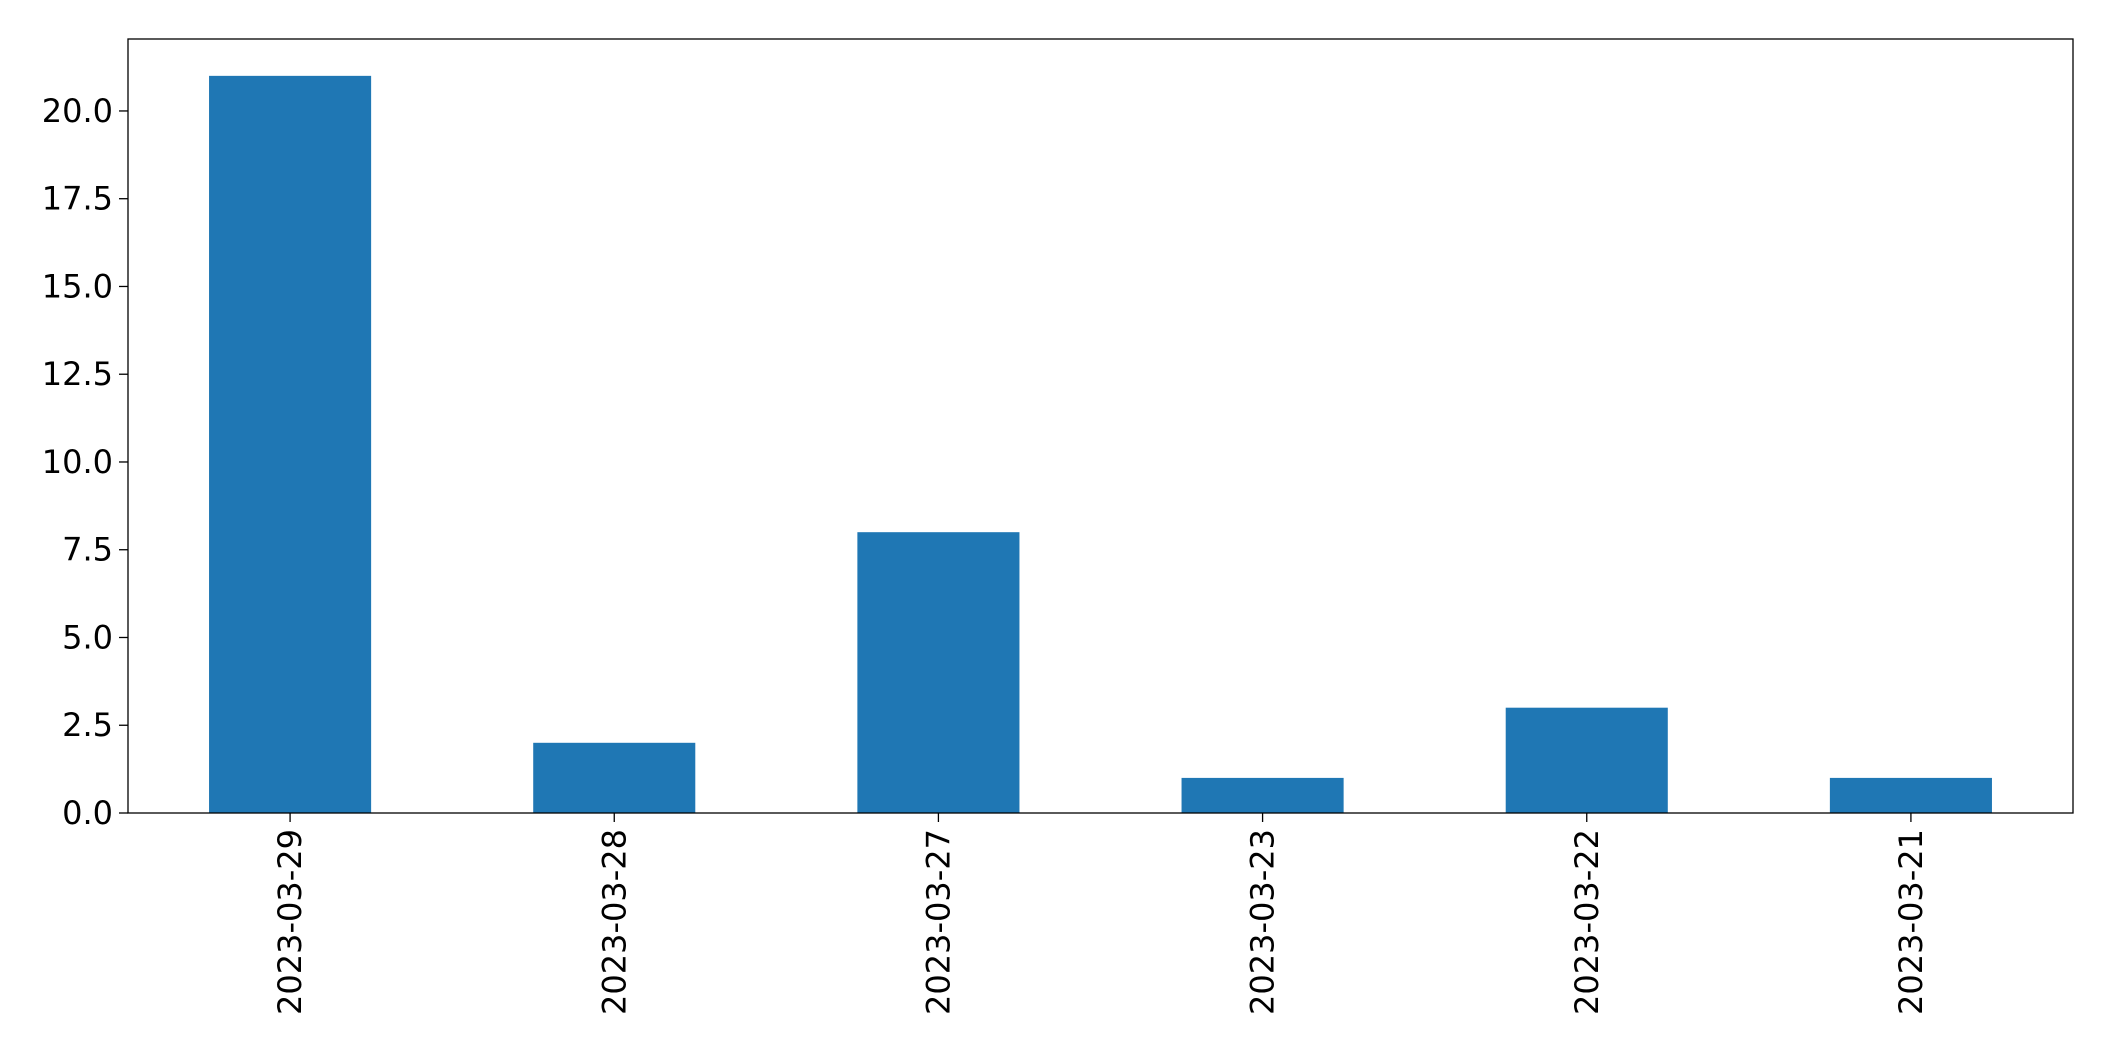 This screenshot has width=2104, height=1061. I want to click on y-tick-label: 20.0, so click(77, 111).